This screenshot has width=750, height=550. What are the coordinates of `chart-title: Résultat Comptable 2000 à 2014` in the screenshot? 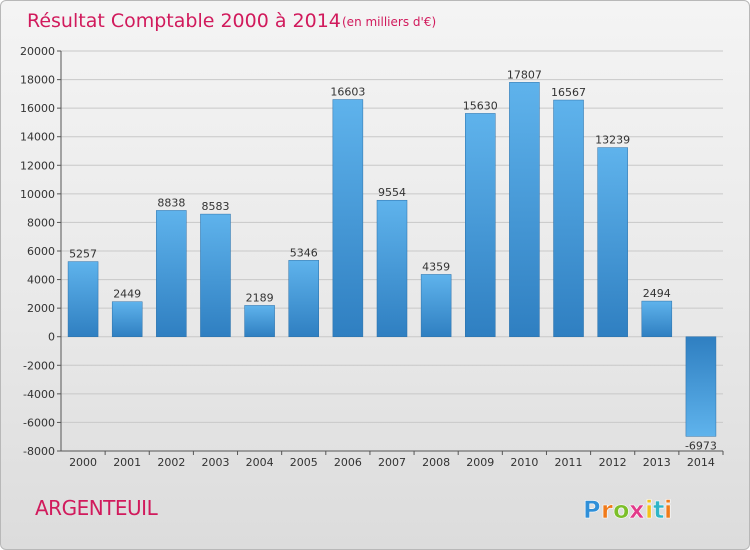 It's located at (184, 21).